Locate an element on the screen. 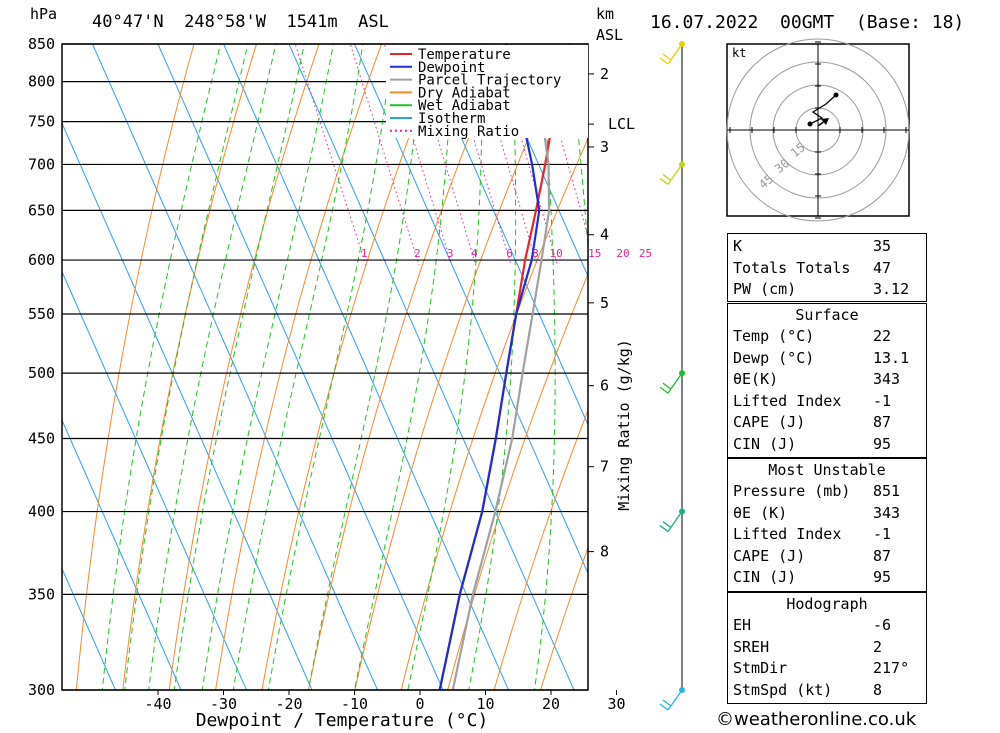  most-unstable-title: Most Unstable is located at coordinates (827, 470).